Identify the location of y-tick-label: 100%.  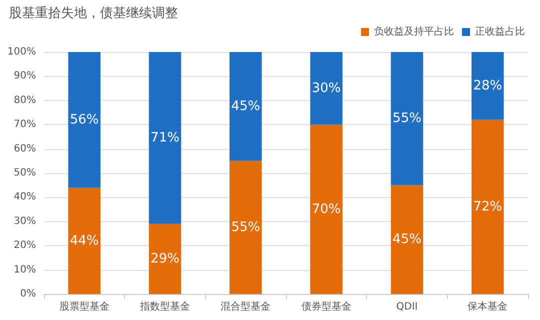
(21, 52).